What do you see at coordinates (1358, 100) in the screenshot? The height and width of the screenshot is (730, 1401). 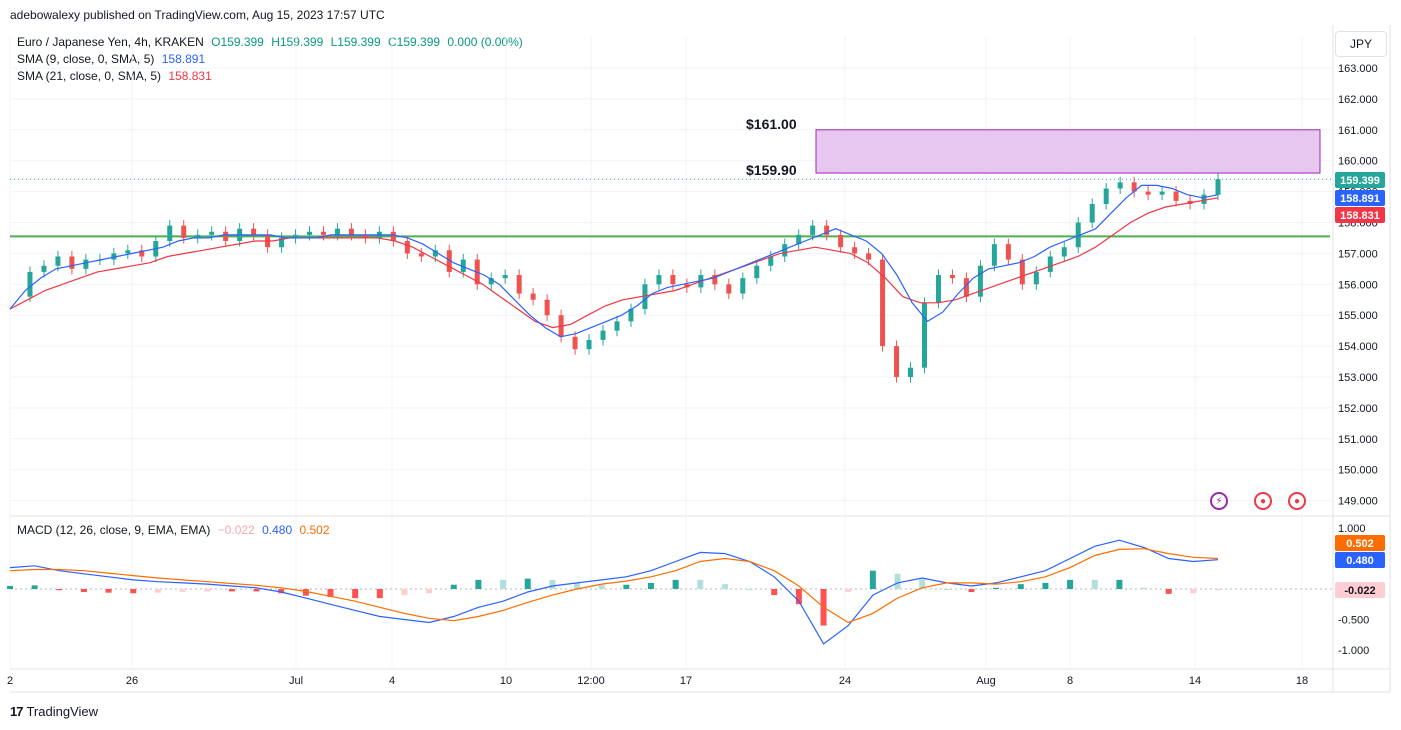 I see `price-tick-label: 162.000` at bounding box center [1358, 100].